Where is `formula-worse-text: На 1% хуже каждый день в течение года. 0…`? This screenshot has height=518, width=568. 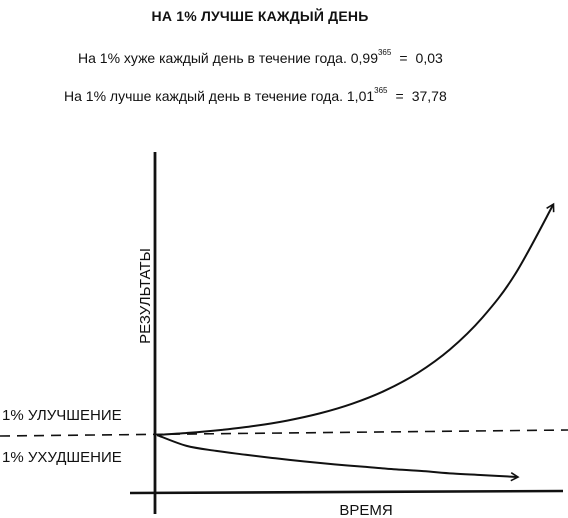
formula-worse-text: На 1% хуже каждый день в течение года. 0… is located at coordinates (228, 58).